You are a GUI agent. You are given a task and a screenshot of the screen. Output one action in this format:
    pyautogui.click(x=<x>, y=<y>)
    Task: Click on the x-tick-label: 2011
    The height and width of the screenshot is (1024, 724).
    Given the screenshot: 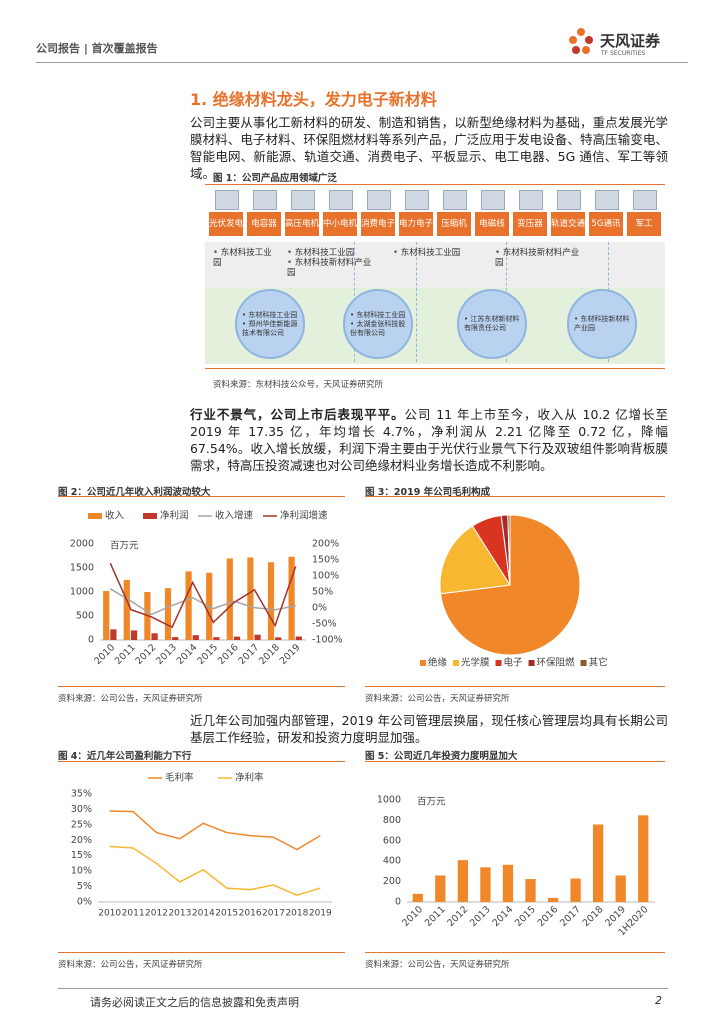 What is the action you would take?
    pyautogui.click(x=133, y=914)
    